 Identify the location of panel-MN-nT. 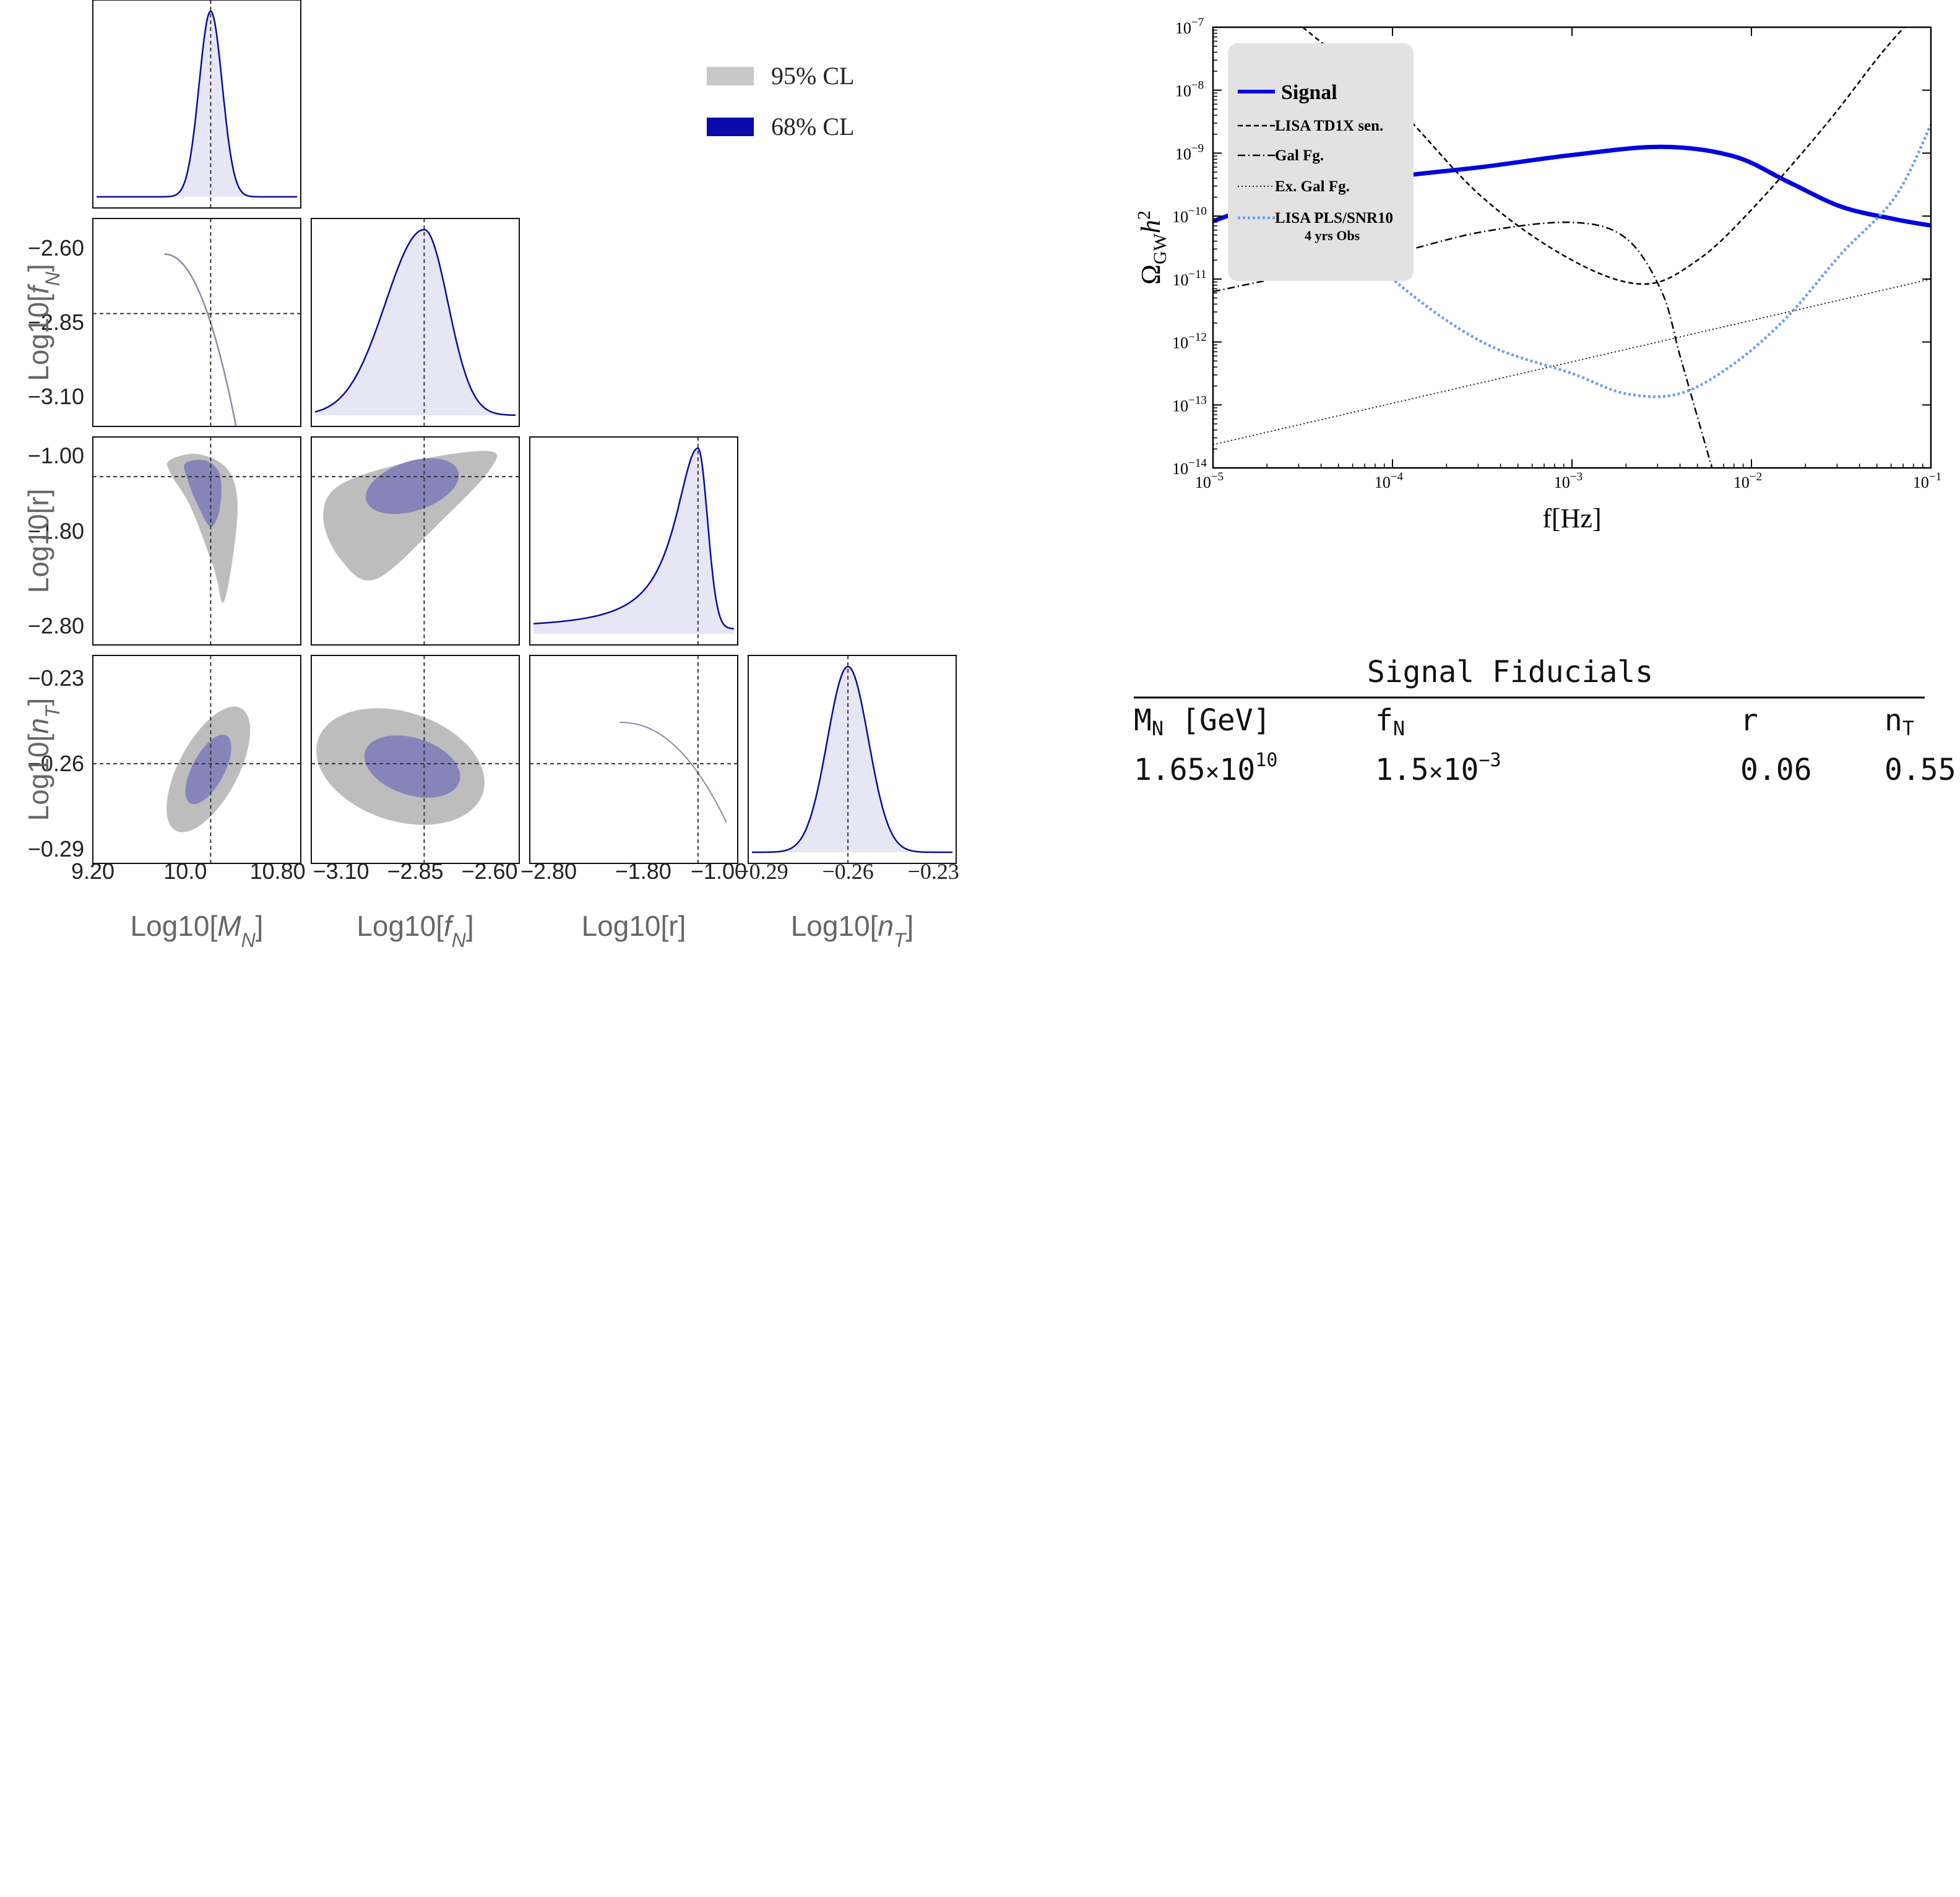
(196, 760).